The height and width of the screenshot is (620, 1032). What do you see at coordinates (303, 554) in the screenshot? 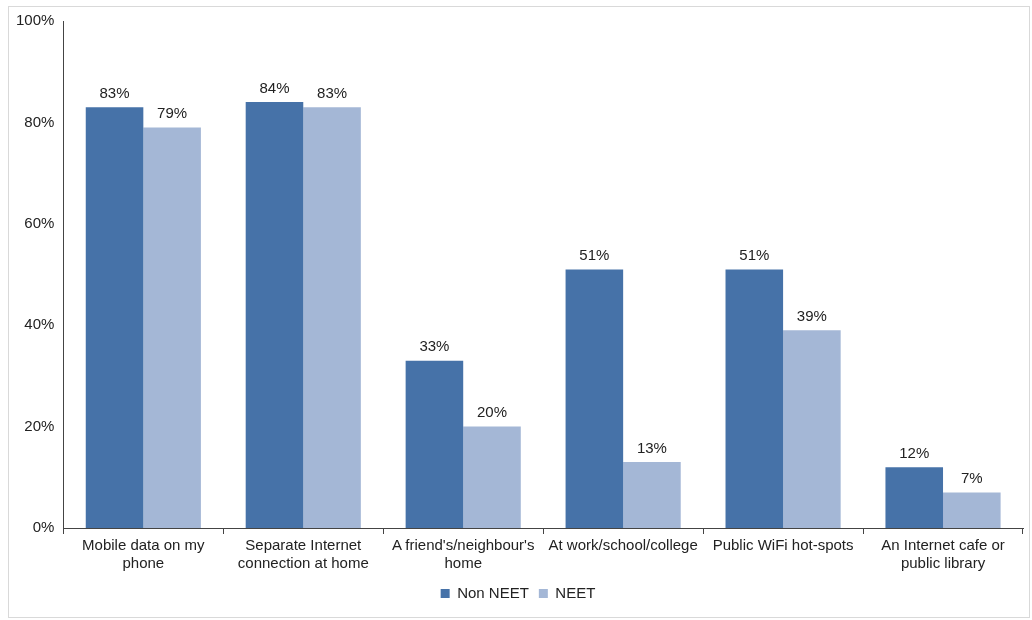
I see `x-tick-label: Separate Internet connection at home` at bounding box center [303, 554].